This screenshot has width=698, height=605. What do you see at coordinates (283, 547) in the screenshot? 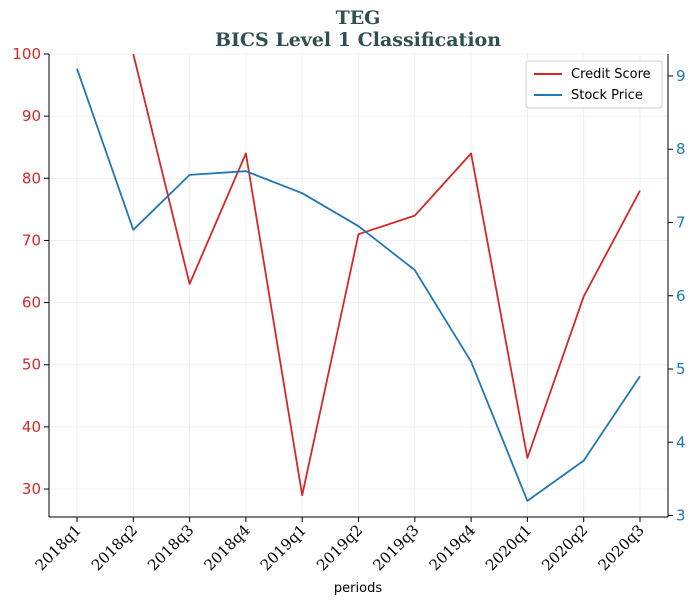
I see `x-tick-label: 2019q1` at bounding box center [283, 547].